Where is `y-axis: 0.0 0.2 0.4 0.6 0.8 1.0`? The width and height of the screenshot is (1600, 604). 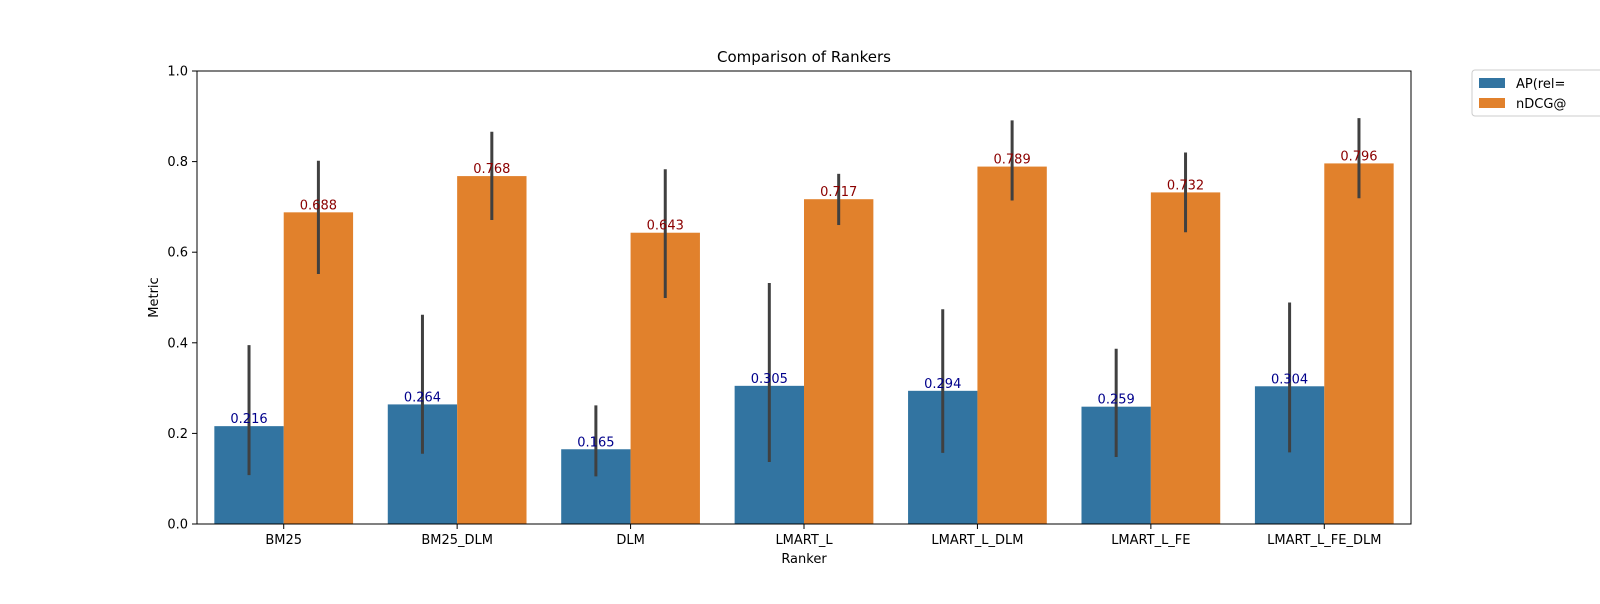
y-axis: 0.0 0.2 0.4 0.6 0.8 1.0 is located at coordinates (182, 299).